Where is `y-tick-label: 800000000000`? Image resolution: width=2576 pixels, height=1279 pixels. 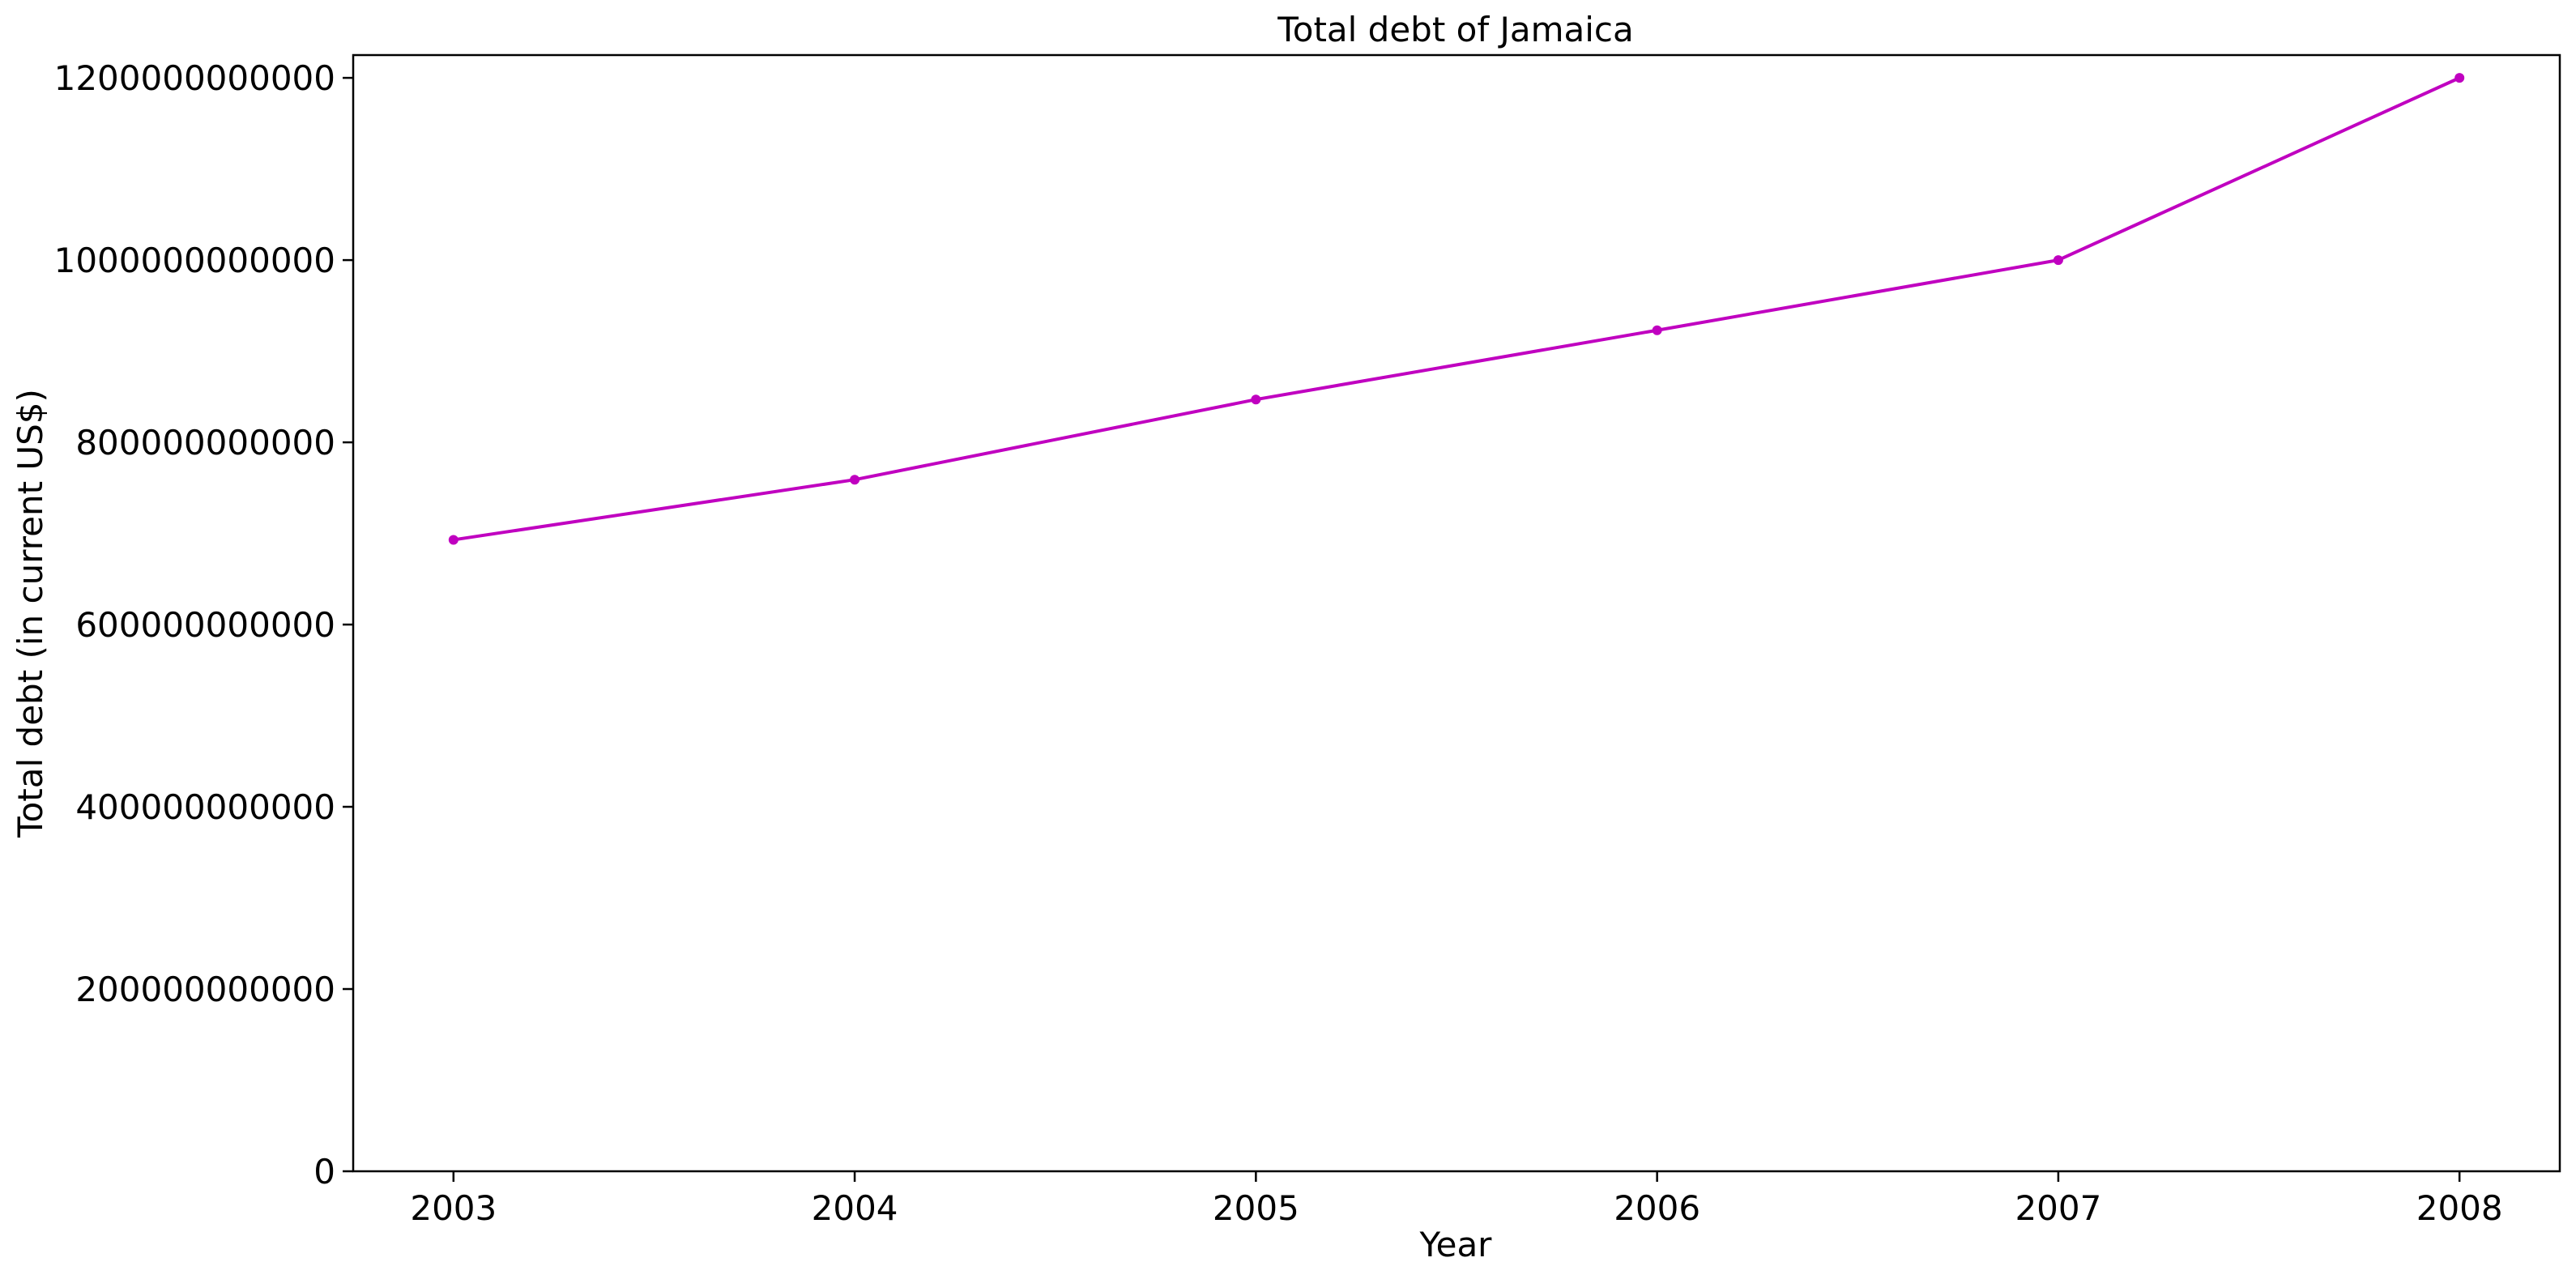
y-tick-label: 800000000000 is located at coordinates (205, 443).